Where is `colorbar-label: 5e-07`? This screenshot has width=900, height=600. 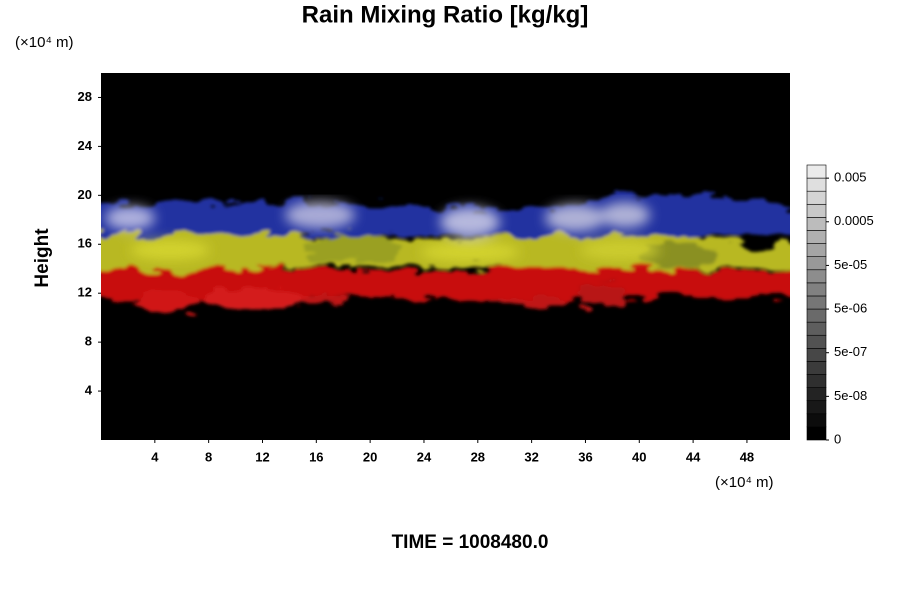
colorbar-label: 5e-07 is located at coordinates (850, 351).